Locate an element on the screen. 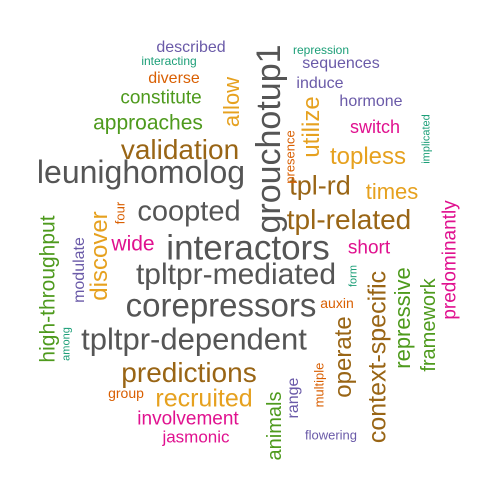 This screenshot has width=500, height=500. word-interactors: interactors is located at coordinates (248, 248).